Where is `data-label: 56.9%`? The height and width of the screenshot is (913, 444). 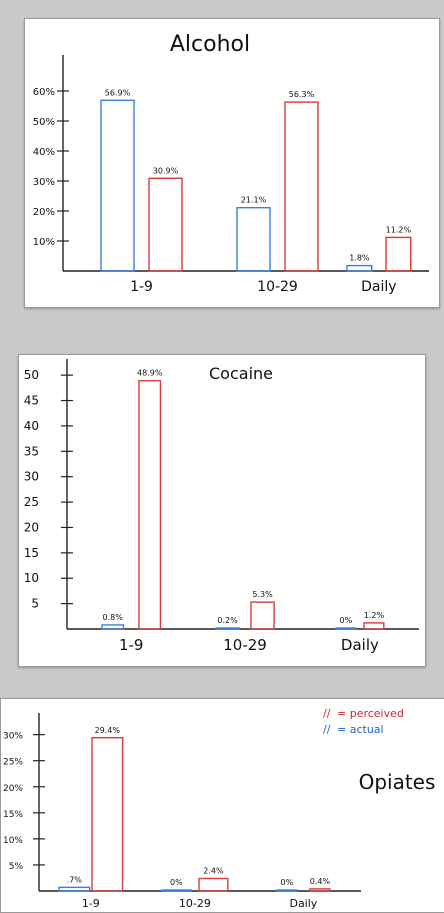 data-label: 56.9% is located at coordinates (118, 92).